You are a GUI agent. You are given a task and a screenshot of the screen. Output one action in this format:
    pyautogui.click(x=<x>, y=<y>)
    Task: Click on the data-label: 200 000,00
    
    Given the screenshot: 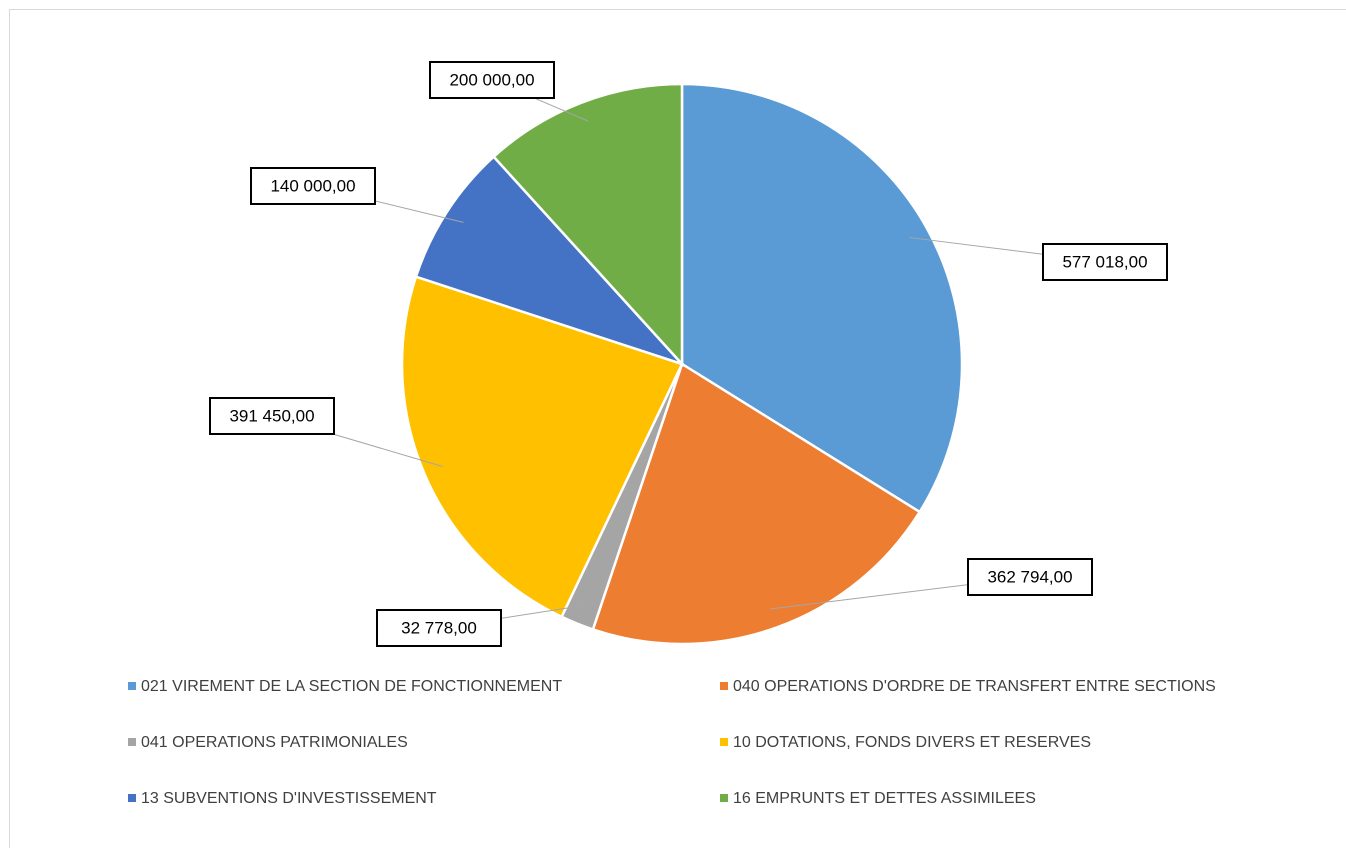 What is the action you would take?
    pyautogui.click(x=491, y=79)
    